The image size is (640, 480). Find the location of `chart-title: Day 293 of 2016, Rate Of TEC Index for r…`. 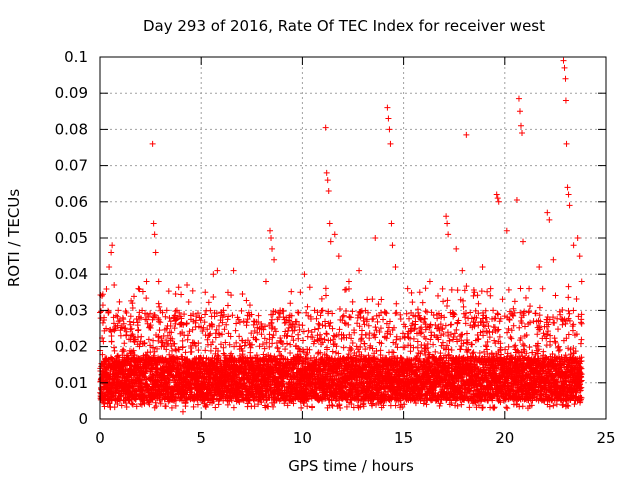

chart-title: Day 293 of 2016, Rate Of TEC Index for r… is located at coordinates (344, 26).